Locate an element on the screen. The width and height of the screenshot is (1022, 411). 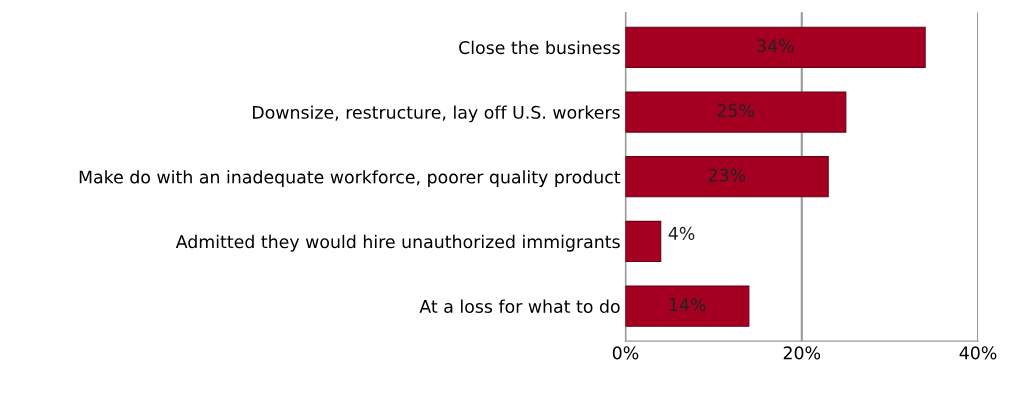
data-label: 23% is located at coordinates (727, 175).